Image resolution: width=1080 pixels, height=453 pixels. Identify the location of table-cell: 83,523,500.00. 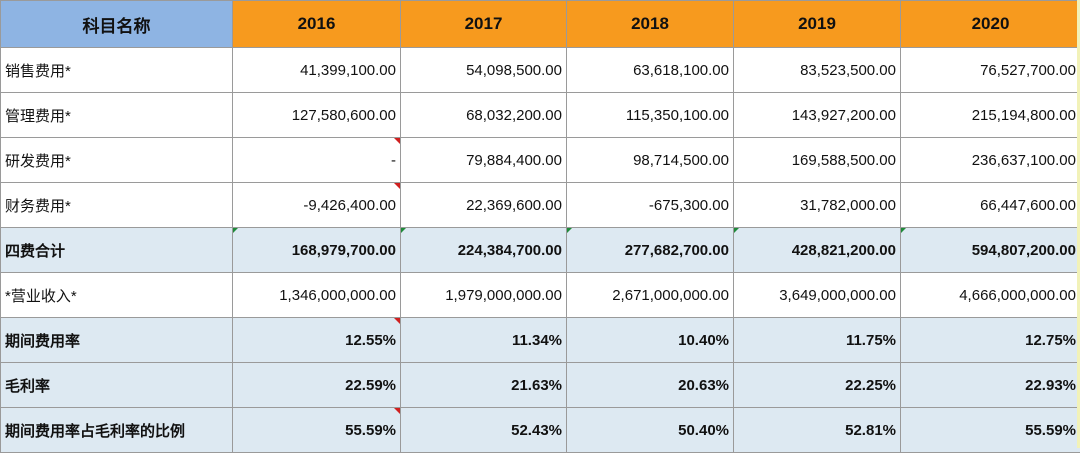
(817, 70).